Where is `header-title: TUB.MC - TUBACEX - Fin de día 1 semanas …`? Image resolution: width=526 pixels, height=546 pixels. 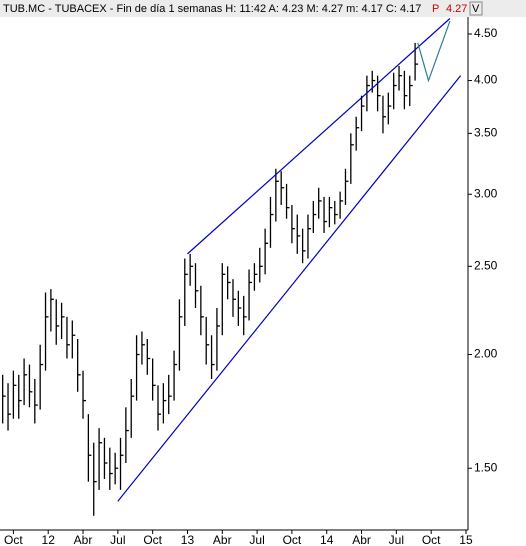 header-title: TUB.MC - TUBACEX - Fin de día 1 semanas … is located at coordinates (212, 9).